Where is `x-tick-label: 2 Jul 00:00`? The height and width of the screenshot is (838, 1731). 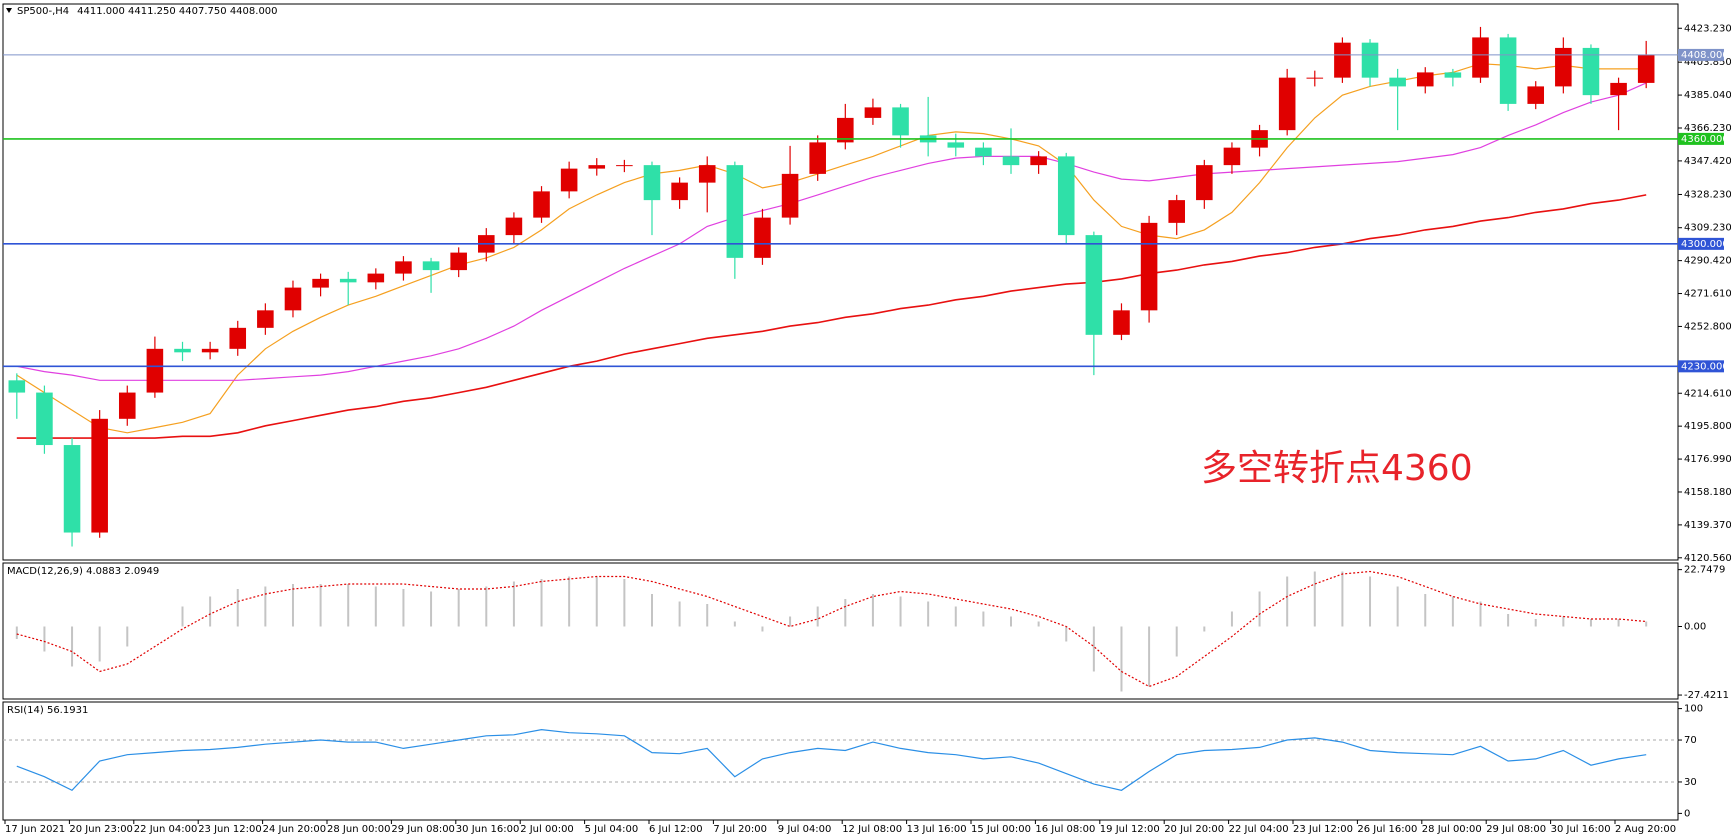
x-tick-label: 2 Jul 00:00 is located at coordinates (547, 829).